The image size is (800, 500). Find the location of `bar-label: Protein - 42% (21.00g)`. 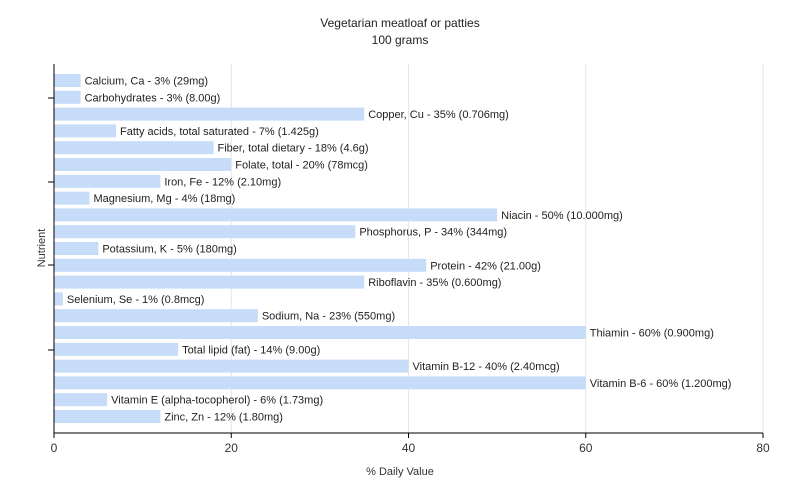

bar-label: Protein - 42% (21.00g) is located at coordinates (485, 266).